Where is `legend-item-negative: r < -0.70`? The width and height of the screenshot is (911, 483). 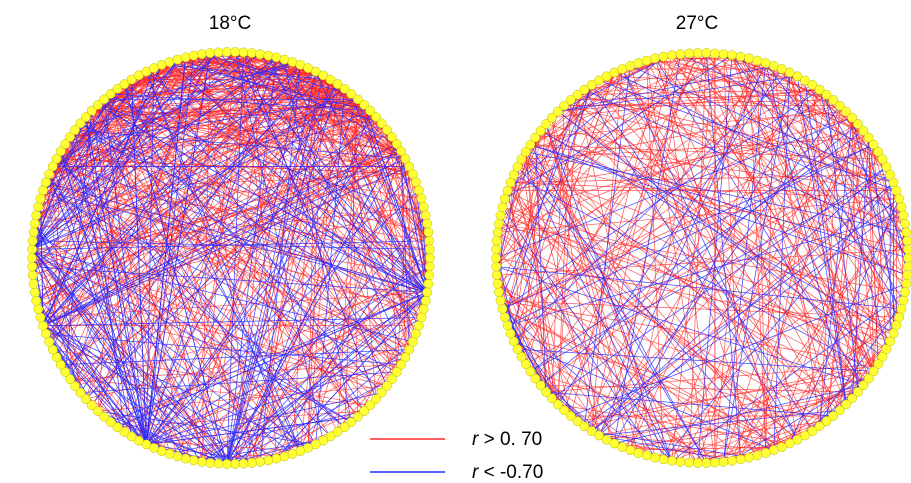 legend-item-negative: r < -0.70 is located at coordinates (456, 472).